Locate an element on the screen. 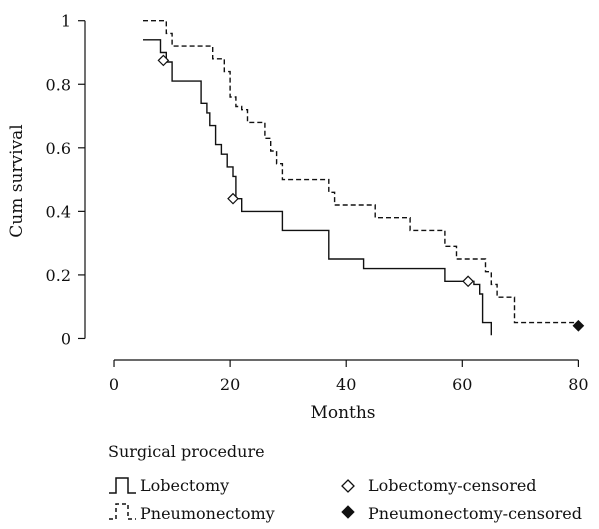 The width and height of the screenshot is (599, 529). y-tick-label: 0.6 is located at coordinates (58, 148).